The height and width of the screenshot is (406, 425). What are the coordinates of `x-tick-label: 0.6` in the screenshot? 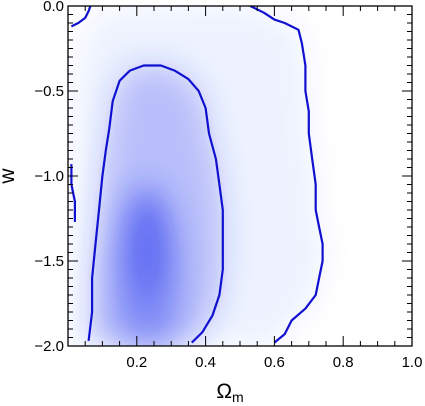 It's located at (274, 362).